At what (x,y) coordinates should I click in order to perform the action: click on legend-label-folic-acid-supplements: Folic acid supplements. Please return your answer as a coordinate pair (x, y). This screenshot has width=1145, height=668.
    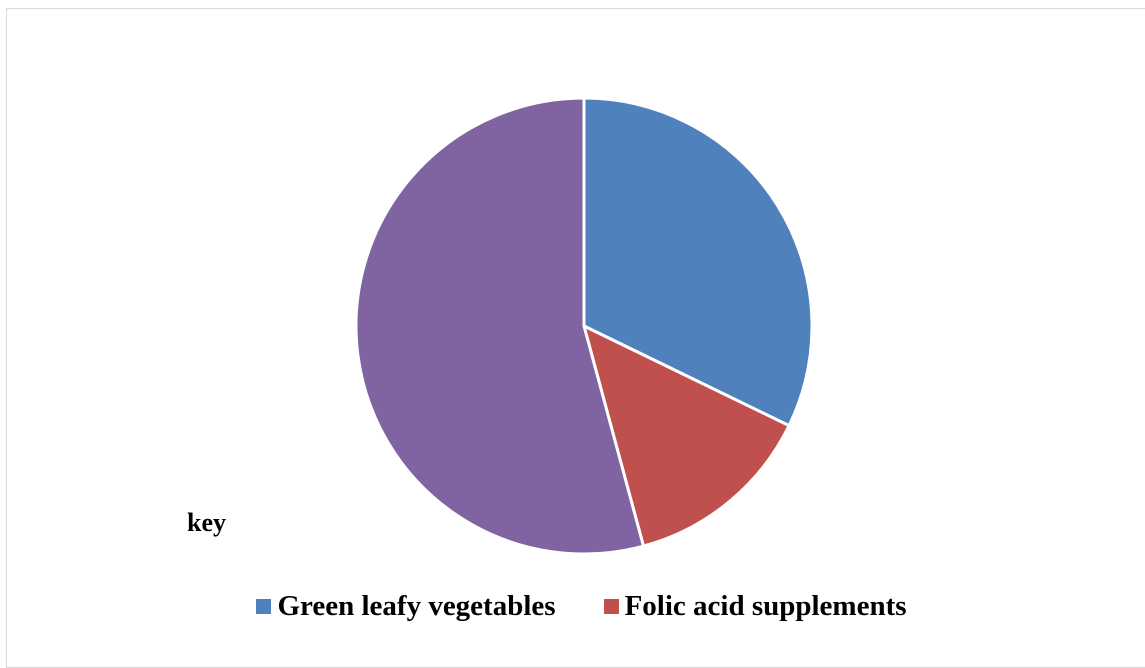
    Looking at the image, I should click on (765, 606).